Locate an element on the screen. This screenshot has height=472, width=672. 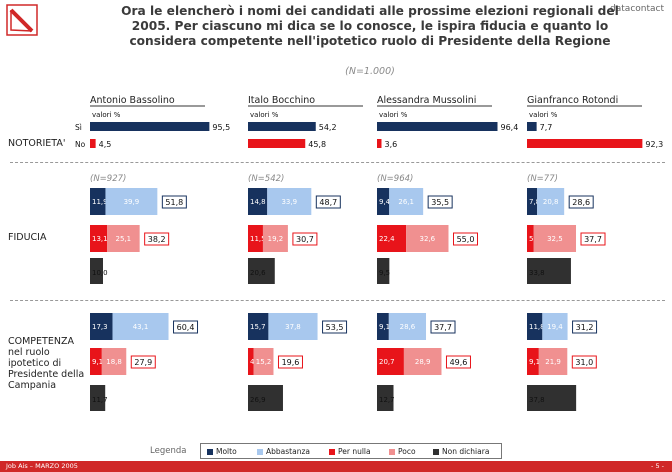
label-competenza-neg-total-1: 19,6 is located at coordinates (291, 362).